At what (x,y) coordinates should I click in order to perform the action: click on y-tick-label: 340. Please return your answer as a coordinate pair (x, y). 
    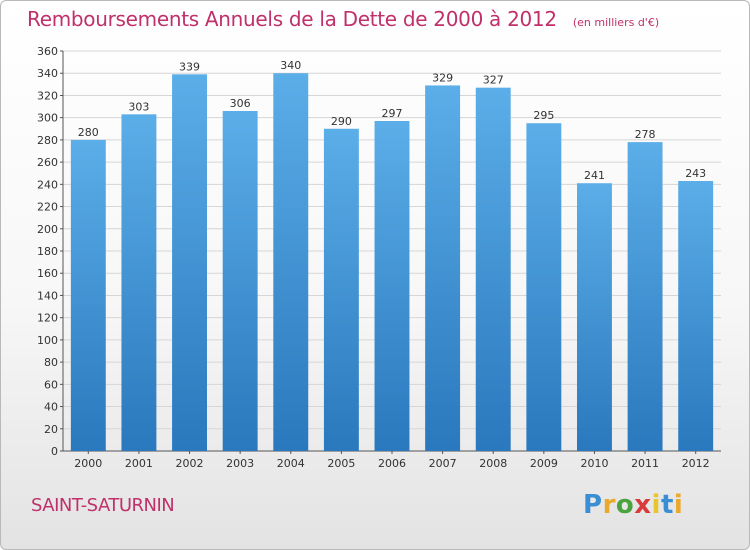
    Looking at the image, I should click on (47, 73).